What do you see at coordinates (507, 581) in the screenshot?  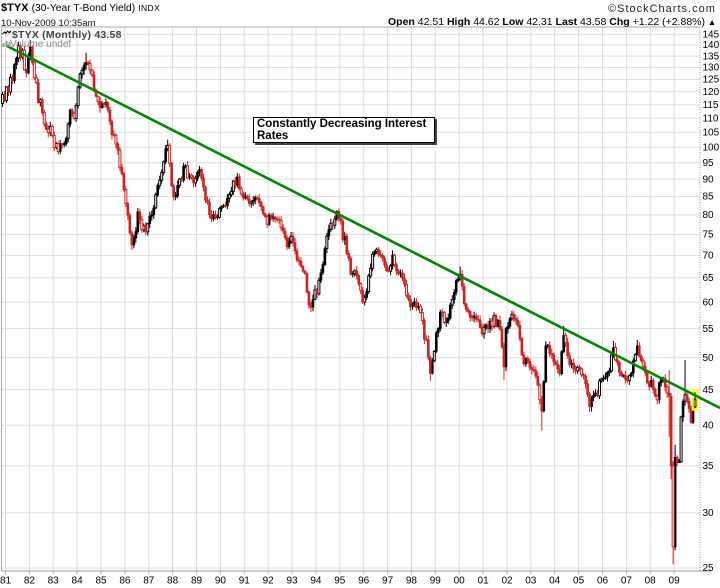 I see `svg-text: 02` at bounding box center [507, 581].